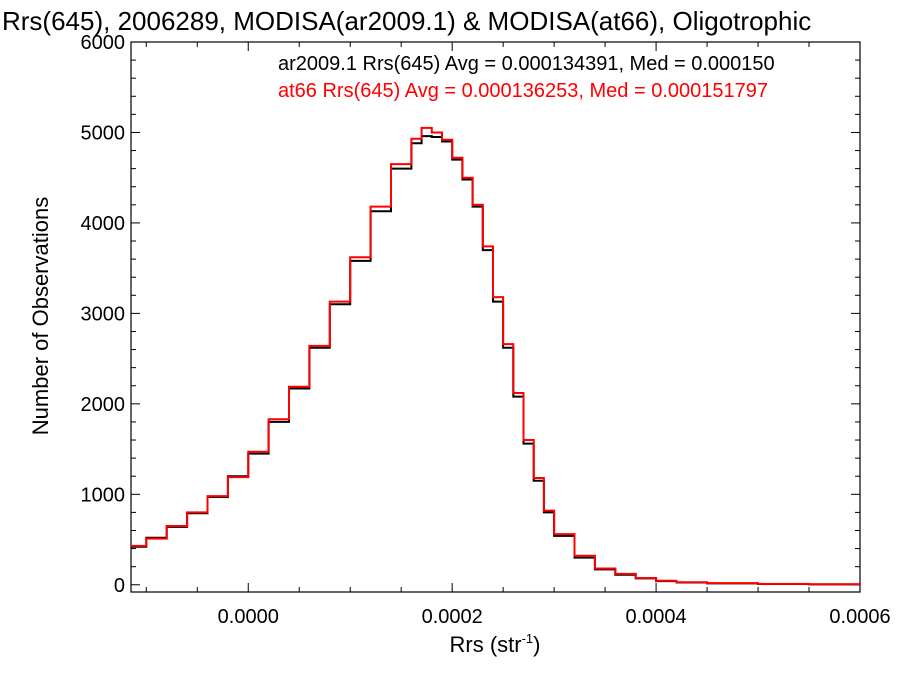  Describe the element at coordinates (103, 224) in the screenshot. I see `y-tick-label: 4000` at that location.